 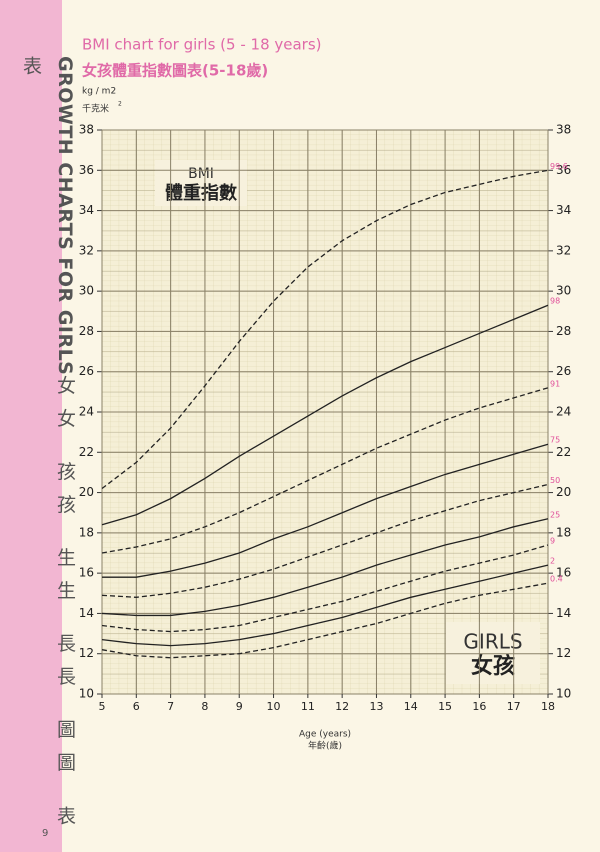 What do you see at coordinates (86, 532) in the screenshot?
I see `y-tick-label: 18` at bounding box center [86, 532].